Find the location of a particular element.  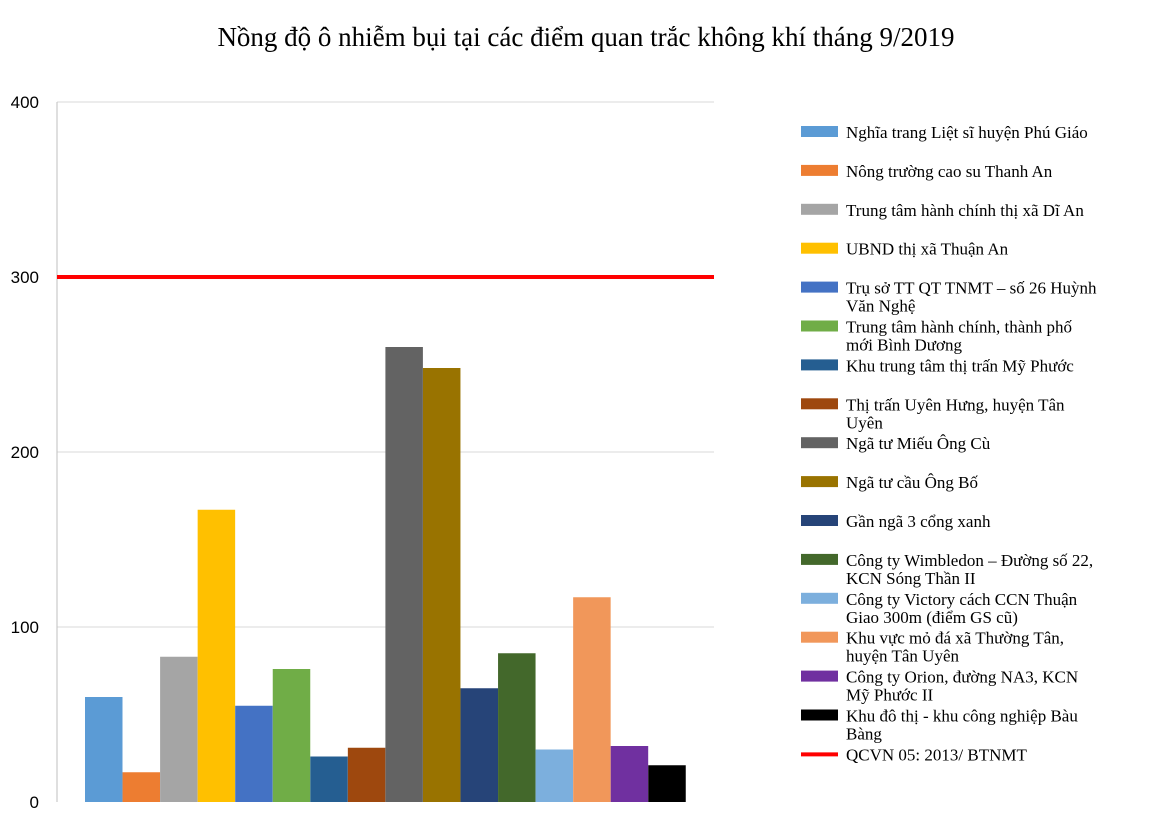

legend-entry: Công ty Orion, đường NA3, KCN Mỹ Phước II is located at coordinates (962, 686).